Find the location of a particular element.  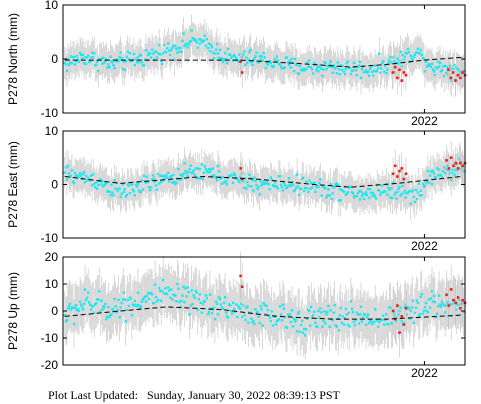

trend-line is located at coordinates (263, 313).